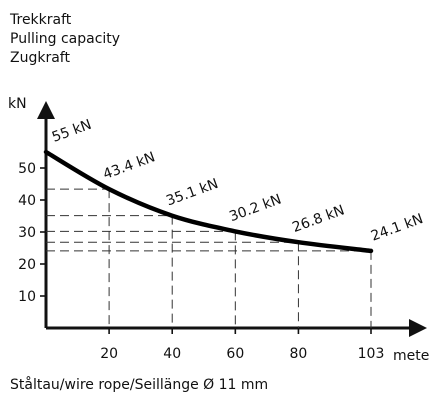 The width and height of the screenshot is (429, 401). Describe the element at coordinates (40, 20) in the screenshot. I see `title-line-1: Trekkraft` at that location.